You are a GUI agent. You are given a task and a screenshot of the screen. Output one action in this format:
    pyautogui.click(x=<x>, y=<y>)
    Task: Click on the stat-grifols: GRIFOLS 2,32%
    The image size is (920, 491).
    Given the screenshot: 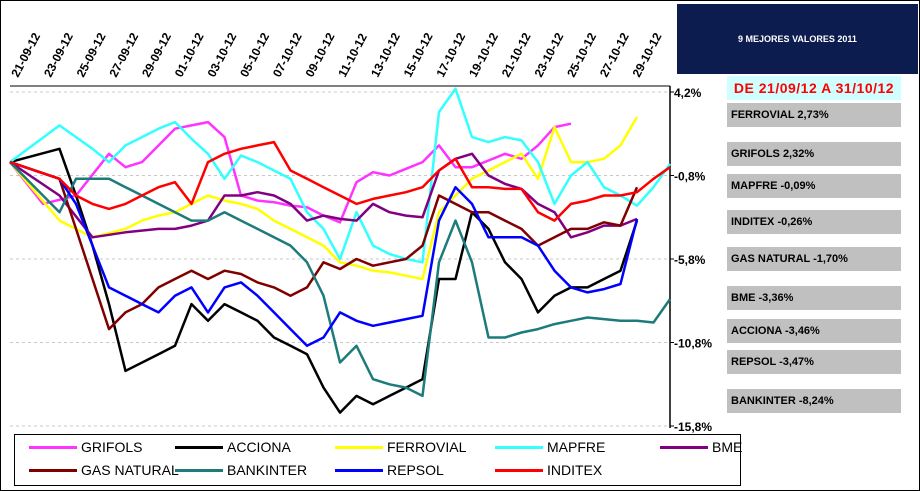 What is the action you would take?
    pyautogui.click(x=814, y=154)
    